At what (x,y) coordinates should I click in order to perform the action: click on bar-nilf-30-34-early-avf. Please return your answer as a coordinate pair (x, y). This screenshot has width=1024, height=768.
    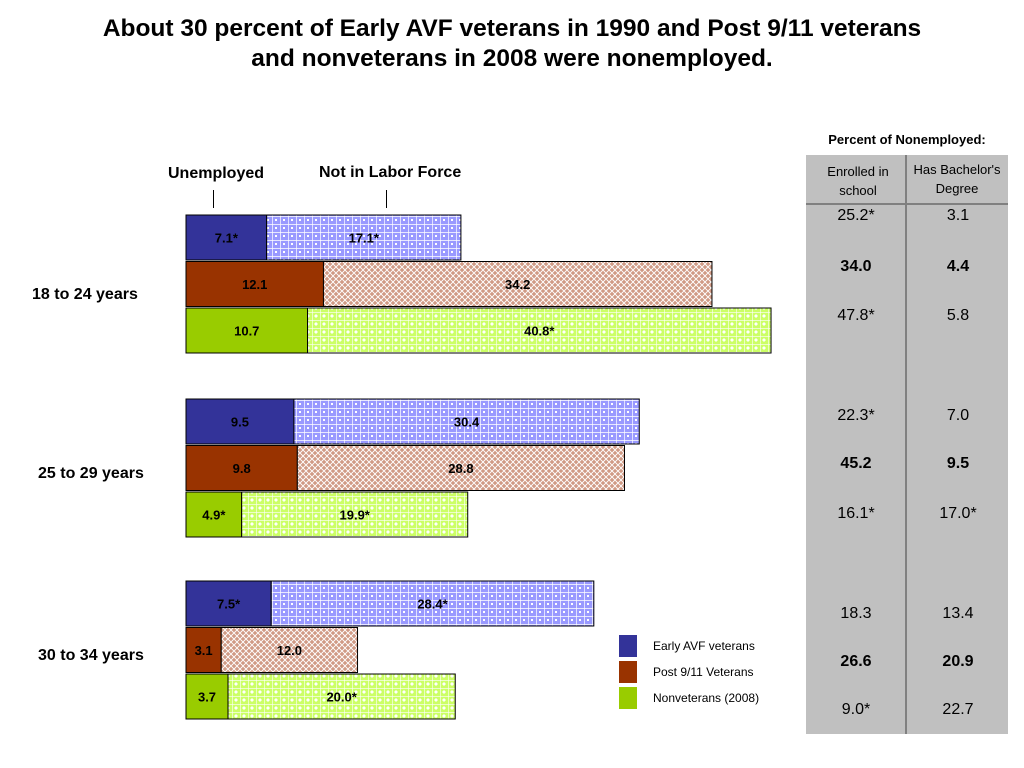
    Looking at the image, I should click on (432, 603).